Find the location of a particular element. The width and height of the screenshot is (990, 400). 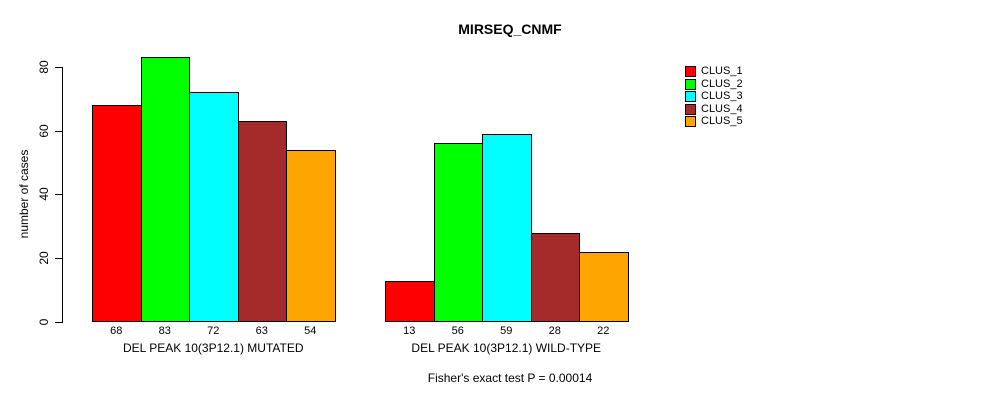

bar-value-label: 13 is located at coordinates (409, 331).